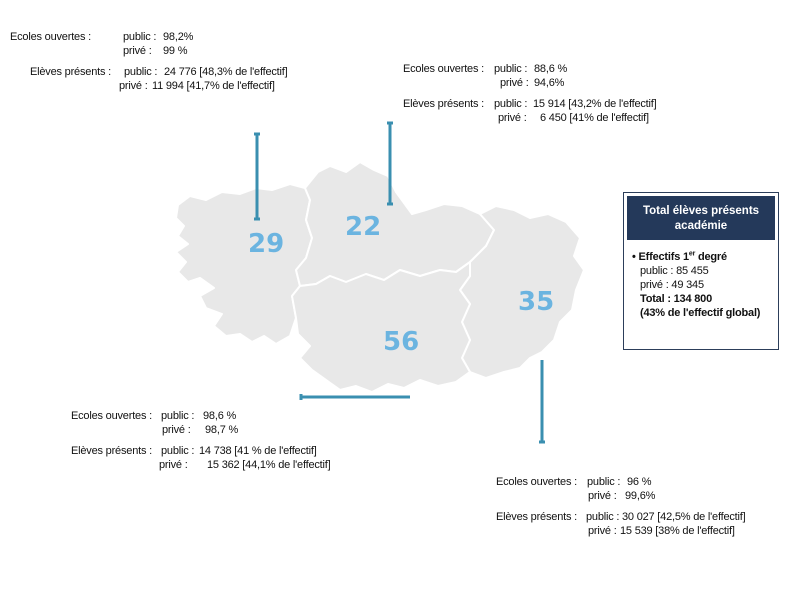 The height and width of the screenshot is (600, 795). I want to click on effectifs-heading-end: degré, so click(711, 257).